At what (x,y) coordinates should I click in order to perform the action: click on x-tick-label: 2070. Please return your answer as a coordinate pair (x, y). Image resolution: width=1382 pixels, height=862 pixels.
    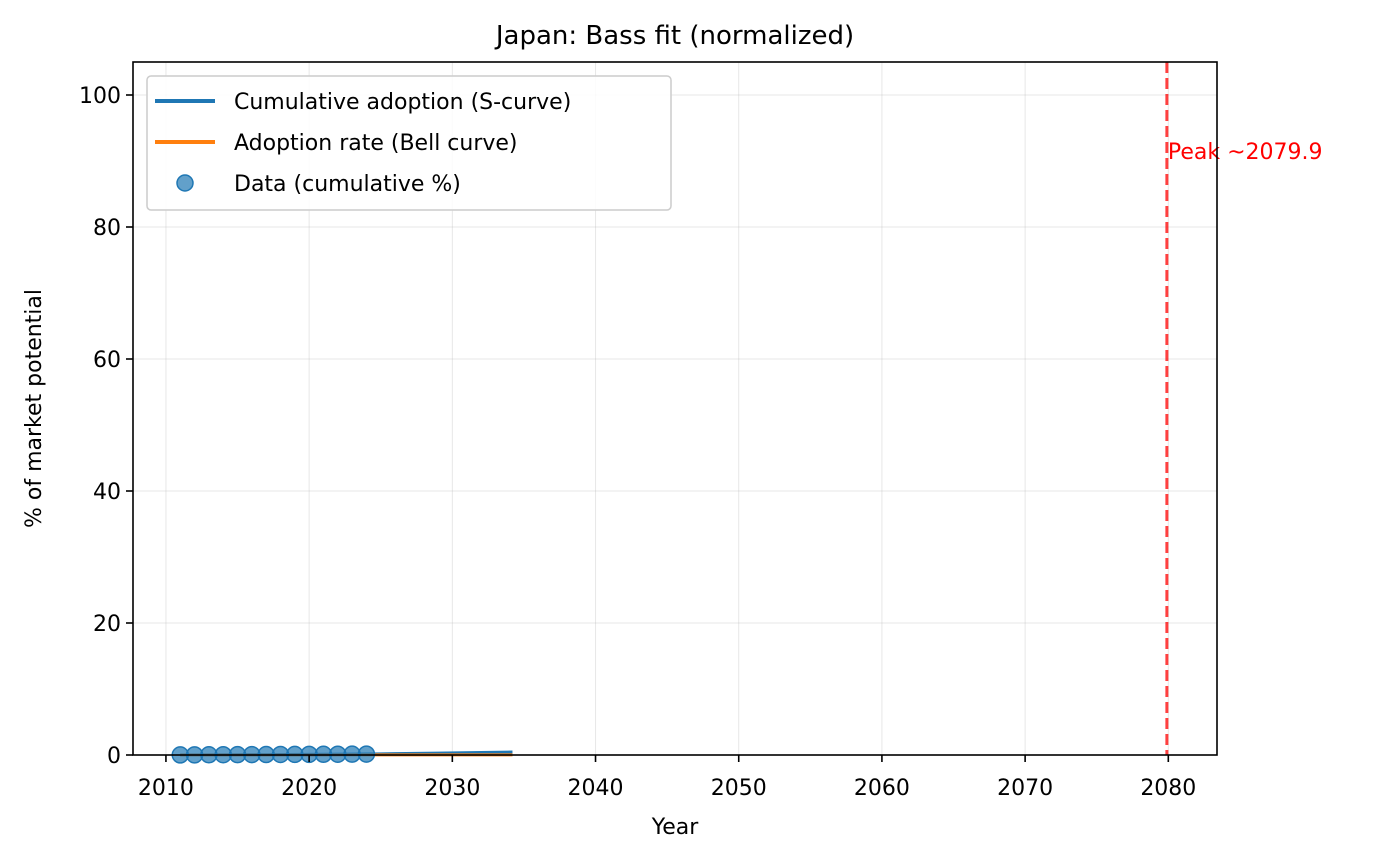
    Looking at the image, I should click on (1025, 788).